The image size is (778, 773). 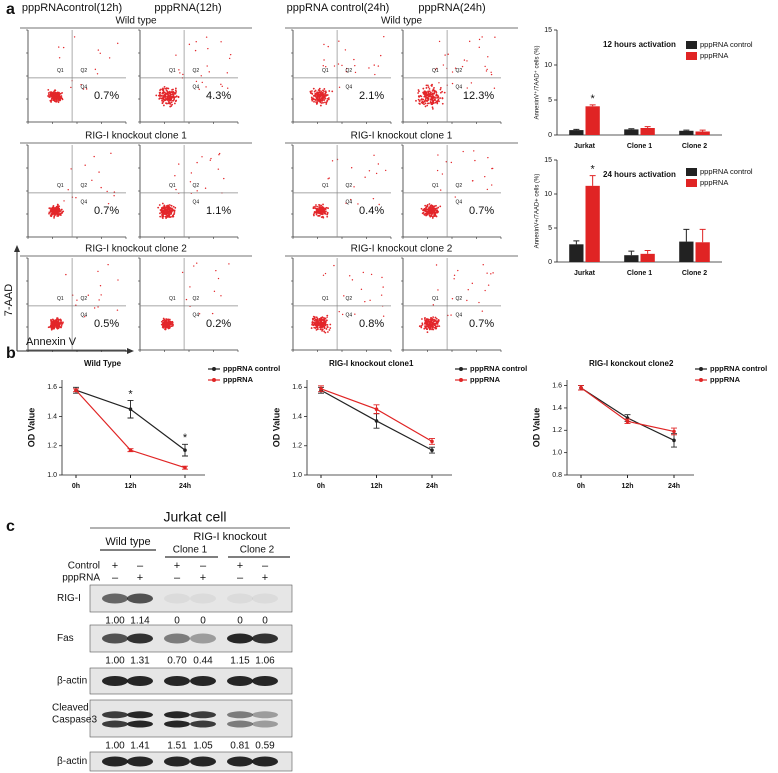 I want to click on legend-swatch, so click(x=691, y=56).